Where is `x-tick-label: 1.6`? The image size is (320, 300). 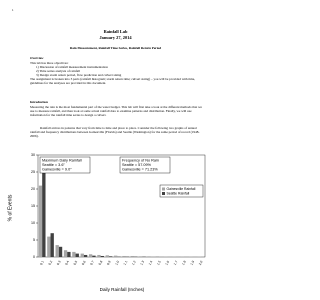 x-tick-label: 1.6 is located at coordinates (167, 263).